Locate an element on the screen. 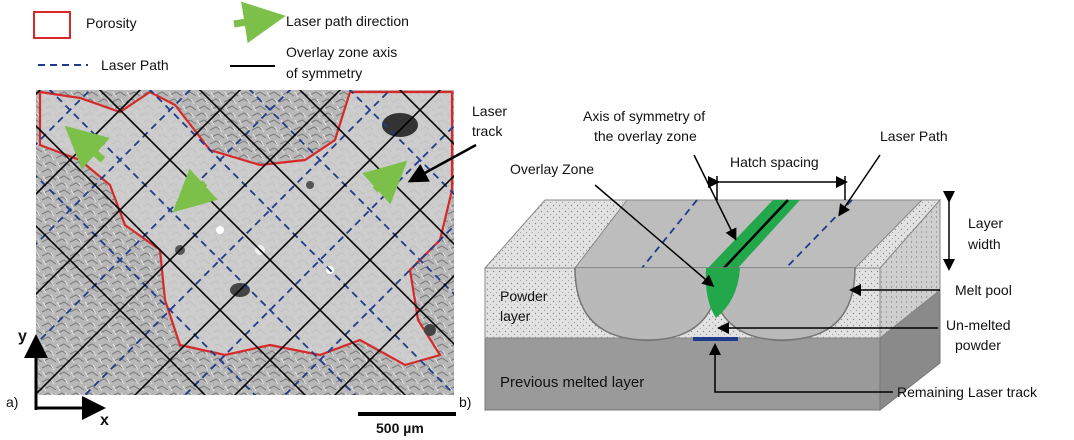  overlay-zone is located at coordinates (722, 293).